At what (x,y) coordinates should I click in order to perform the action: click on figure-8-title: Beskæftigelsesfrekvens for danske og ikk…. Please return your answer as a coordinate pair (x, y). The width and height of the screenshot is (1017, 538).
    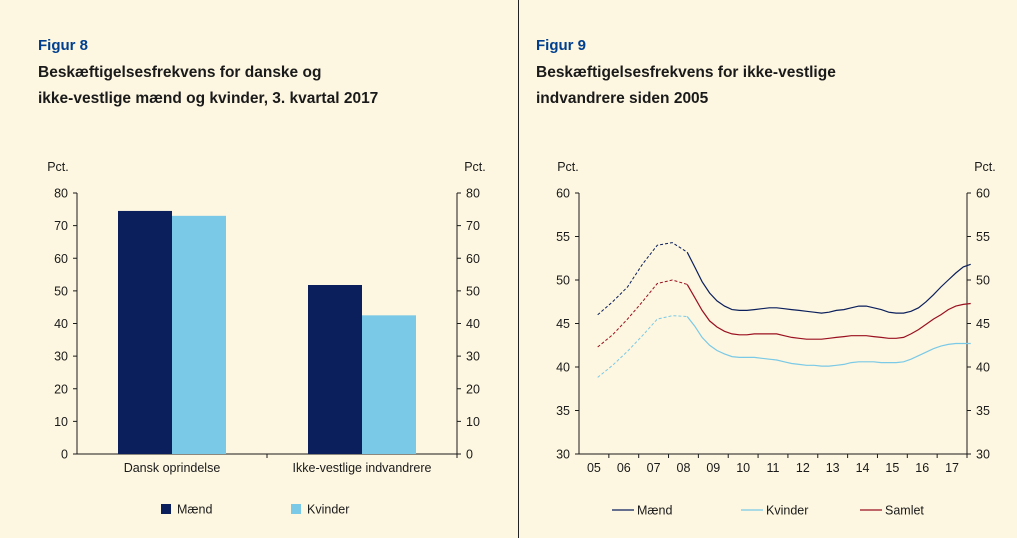
    Looking at the image, I should click on (268, 86).